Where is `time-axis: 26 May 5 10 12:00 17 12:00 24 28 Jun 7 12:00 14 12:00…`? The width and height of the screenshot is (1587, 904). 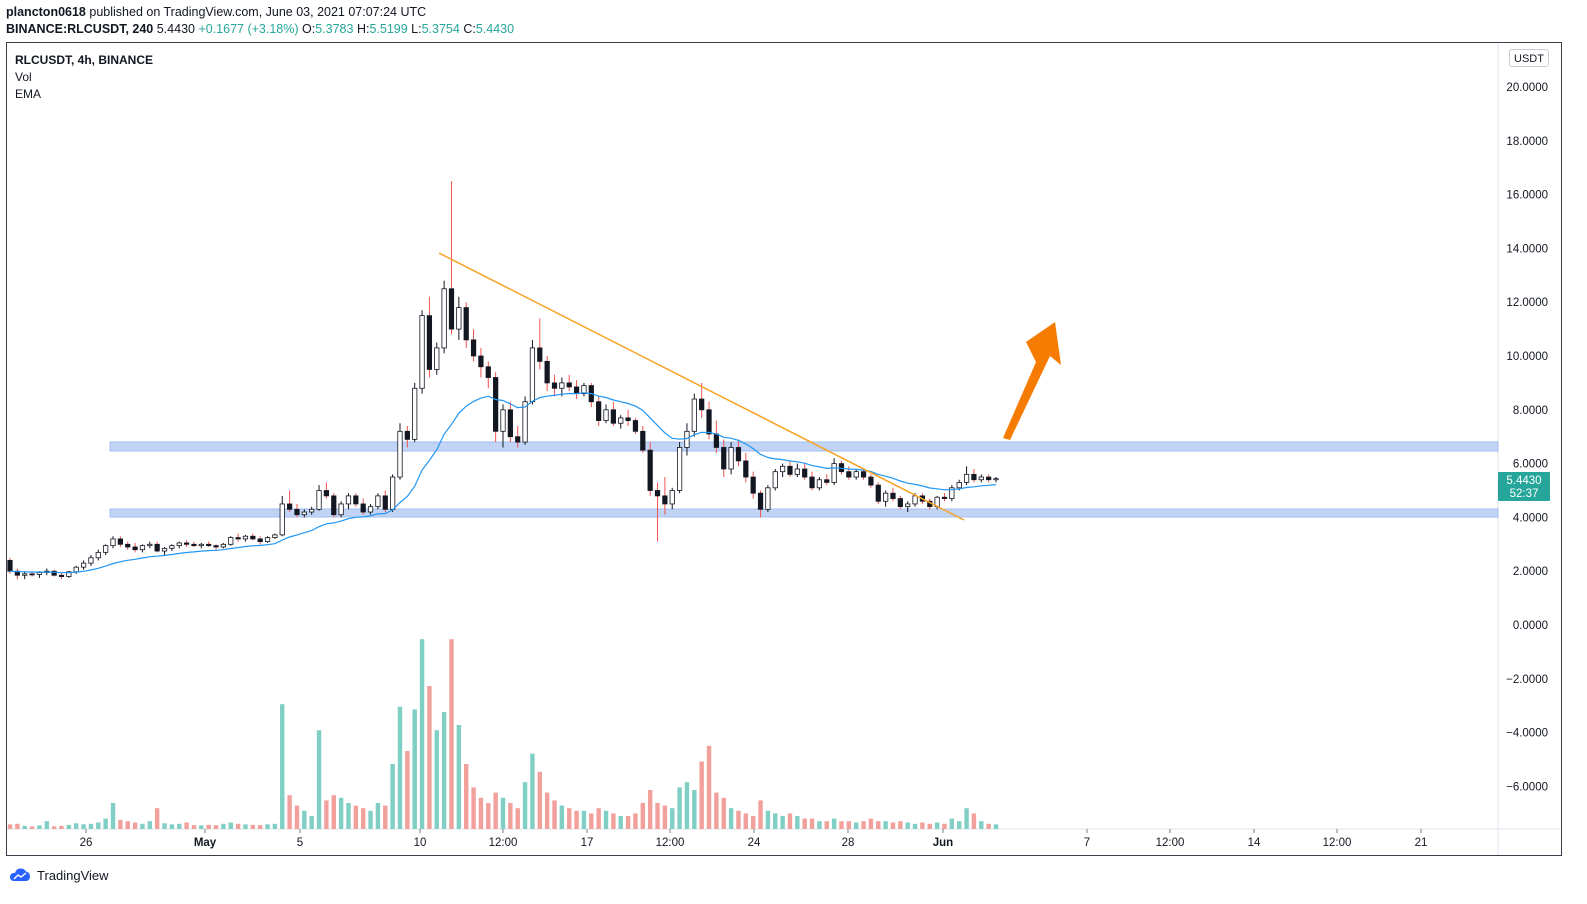
time-axis: 26 May 5 10 12:00 17 12:00 24 28 Jun 7 12:00 14 12:00… is located at coordinates (754, 839).